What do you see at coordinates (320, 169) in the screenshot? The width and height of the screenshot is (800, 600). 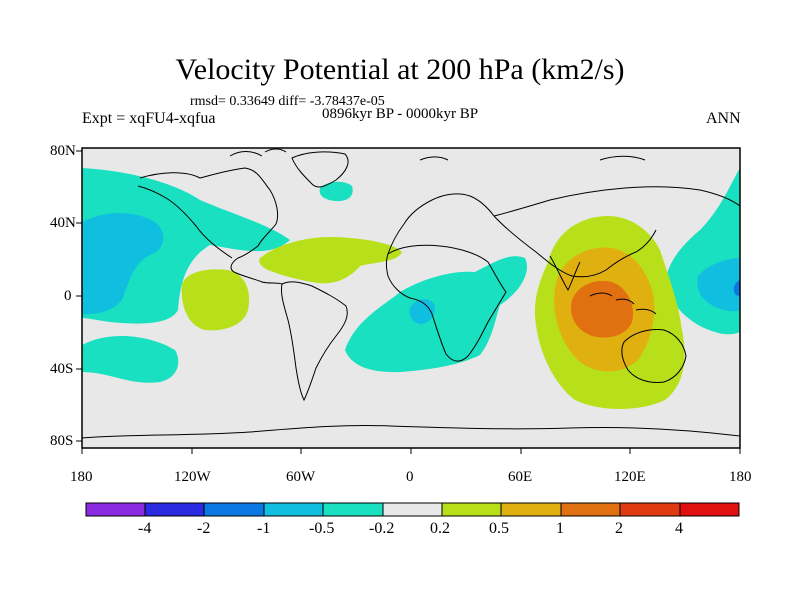 I see `coast-greenland` at bounding box center [320, 169].